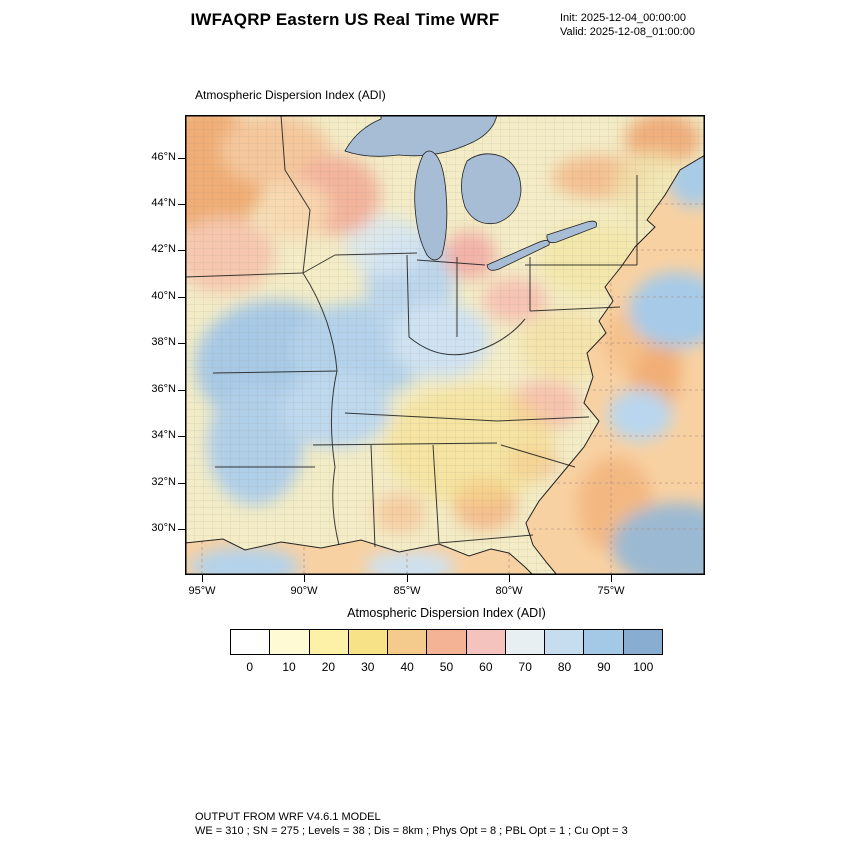  Describe the element at coordinates (368, 667) in the screenshot. I see `colorbar-tick-label: 30` at that location.